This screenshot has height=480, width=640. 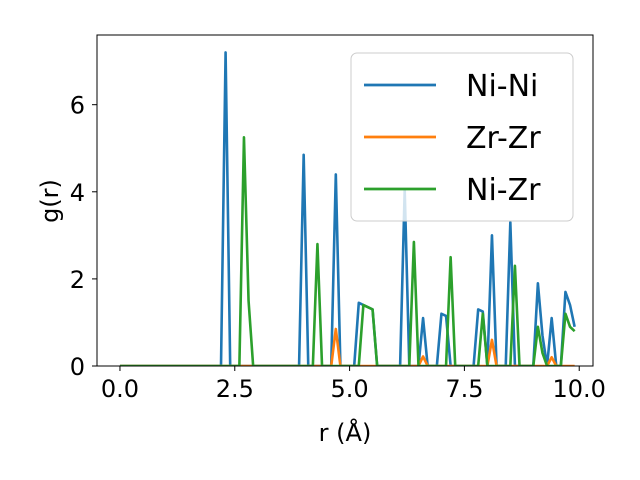 What do you see at coordinates (350, 389) in the screenshot?
I see `x-tick-label: 5.0` at bounding box center [350, 389].